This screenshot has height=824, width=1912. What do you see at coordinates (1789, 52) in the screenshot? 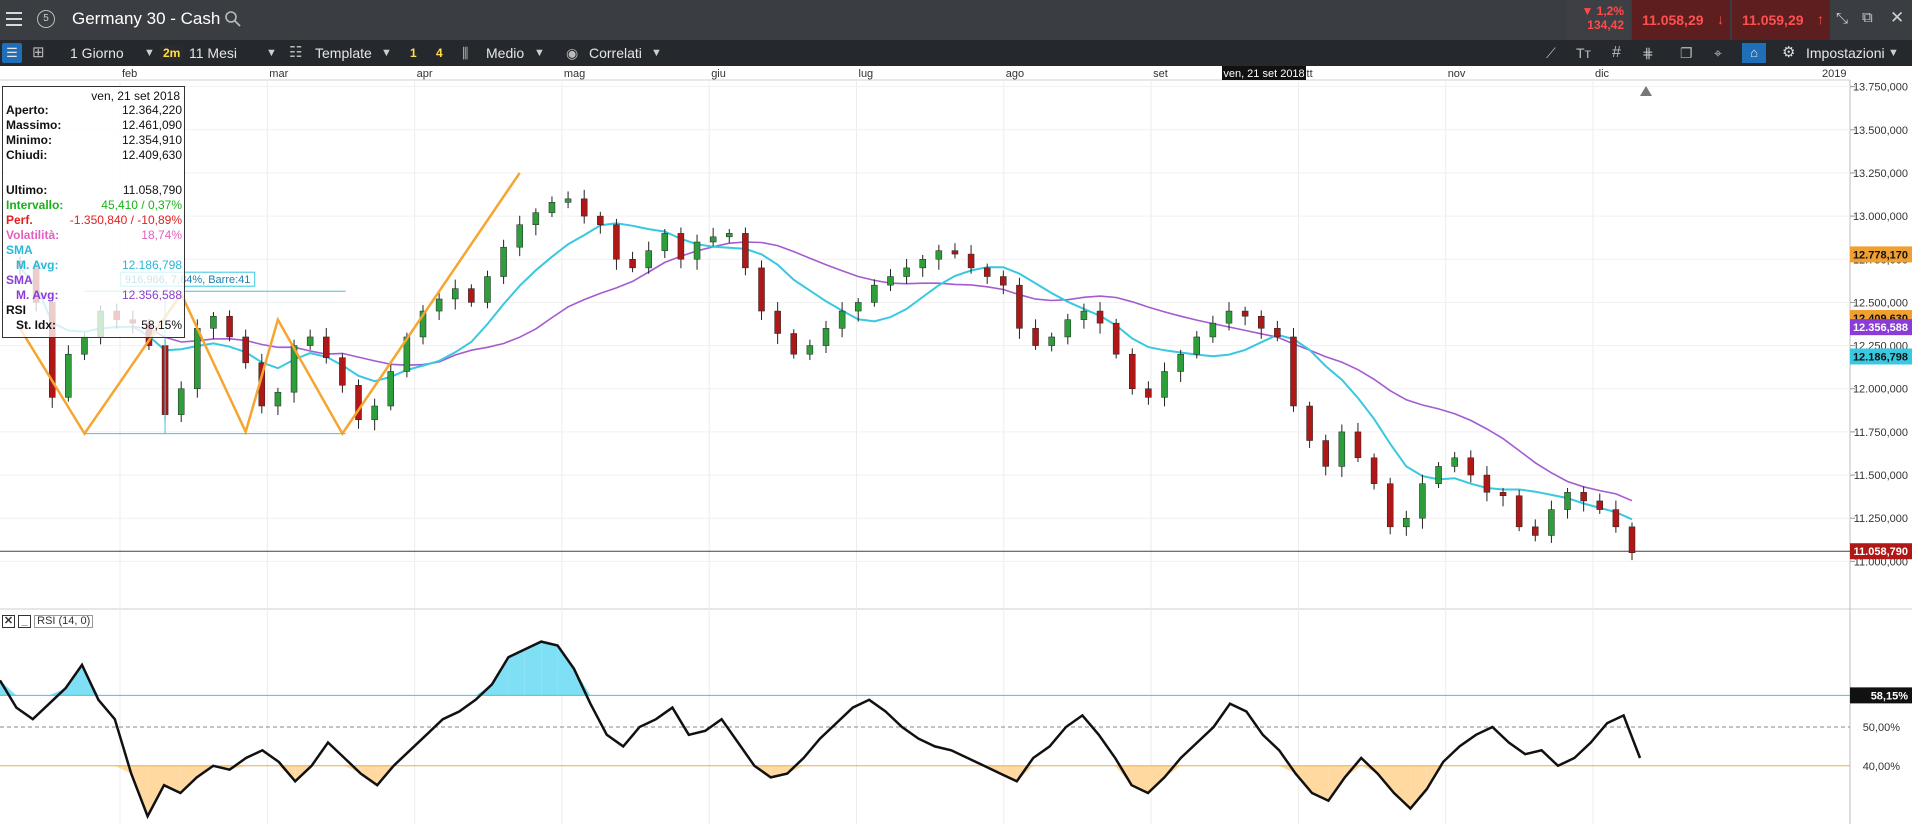
I see `settings-gear-icon: ⚙` at bounding box center [1789, 52].